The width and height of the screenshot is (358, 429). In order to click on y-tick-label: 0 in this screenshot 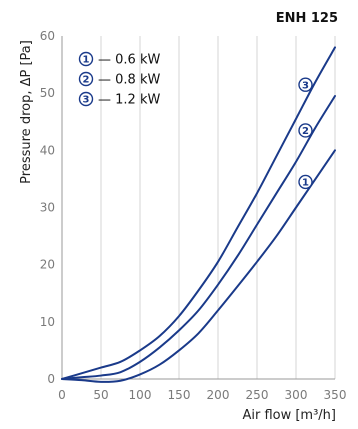, I will do `click(51, 379)`.